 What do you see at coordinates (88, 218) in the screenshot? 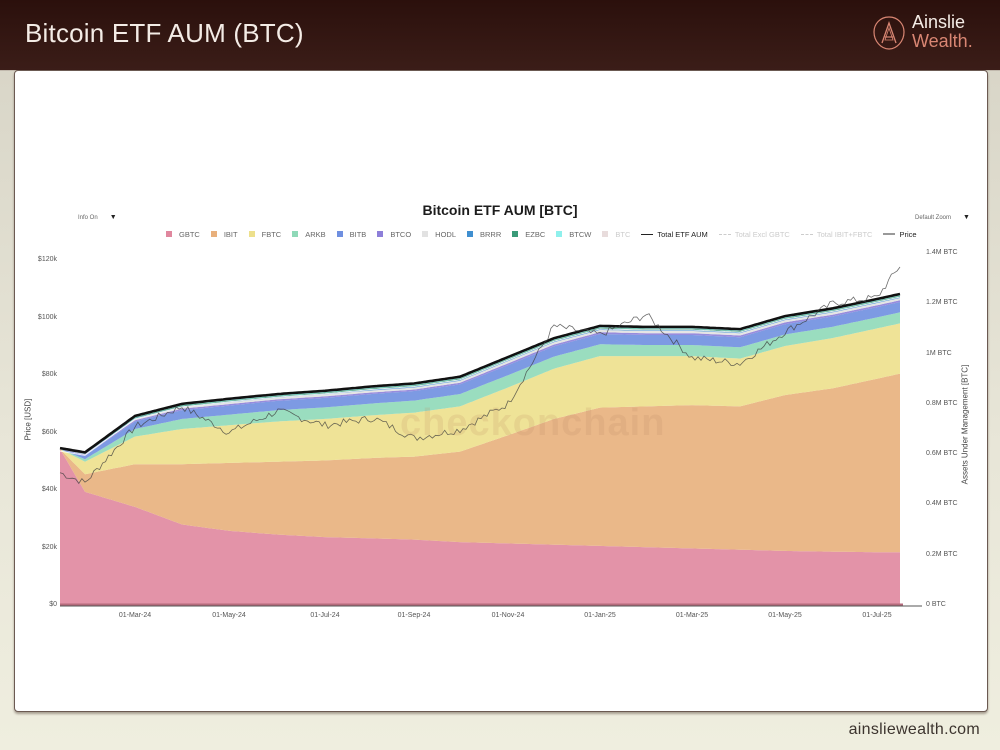
I see `info-toggle-label: Info On` at bounding box center [88, 218].